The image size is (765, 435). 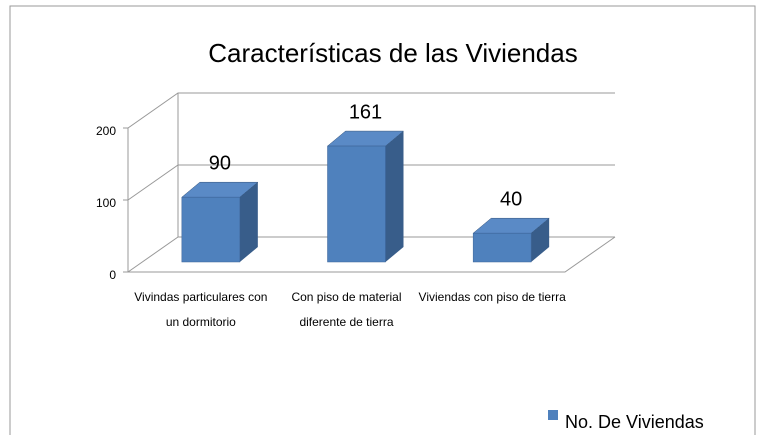 What do you see at coordinates (553, 415) in the screenshot?
I see `legend-swatch` at bounding box center [553, 415].